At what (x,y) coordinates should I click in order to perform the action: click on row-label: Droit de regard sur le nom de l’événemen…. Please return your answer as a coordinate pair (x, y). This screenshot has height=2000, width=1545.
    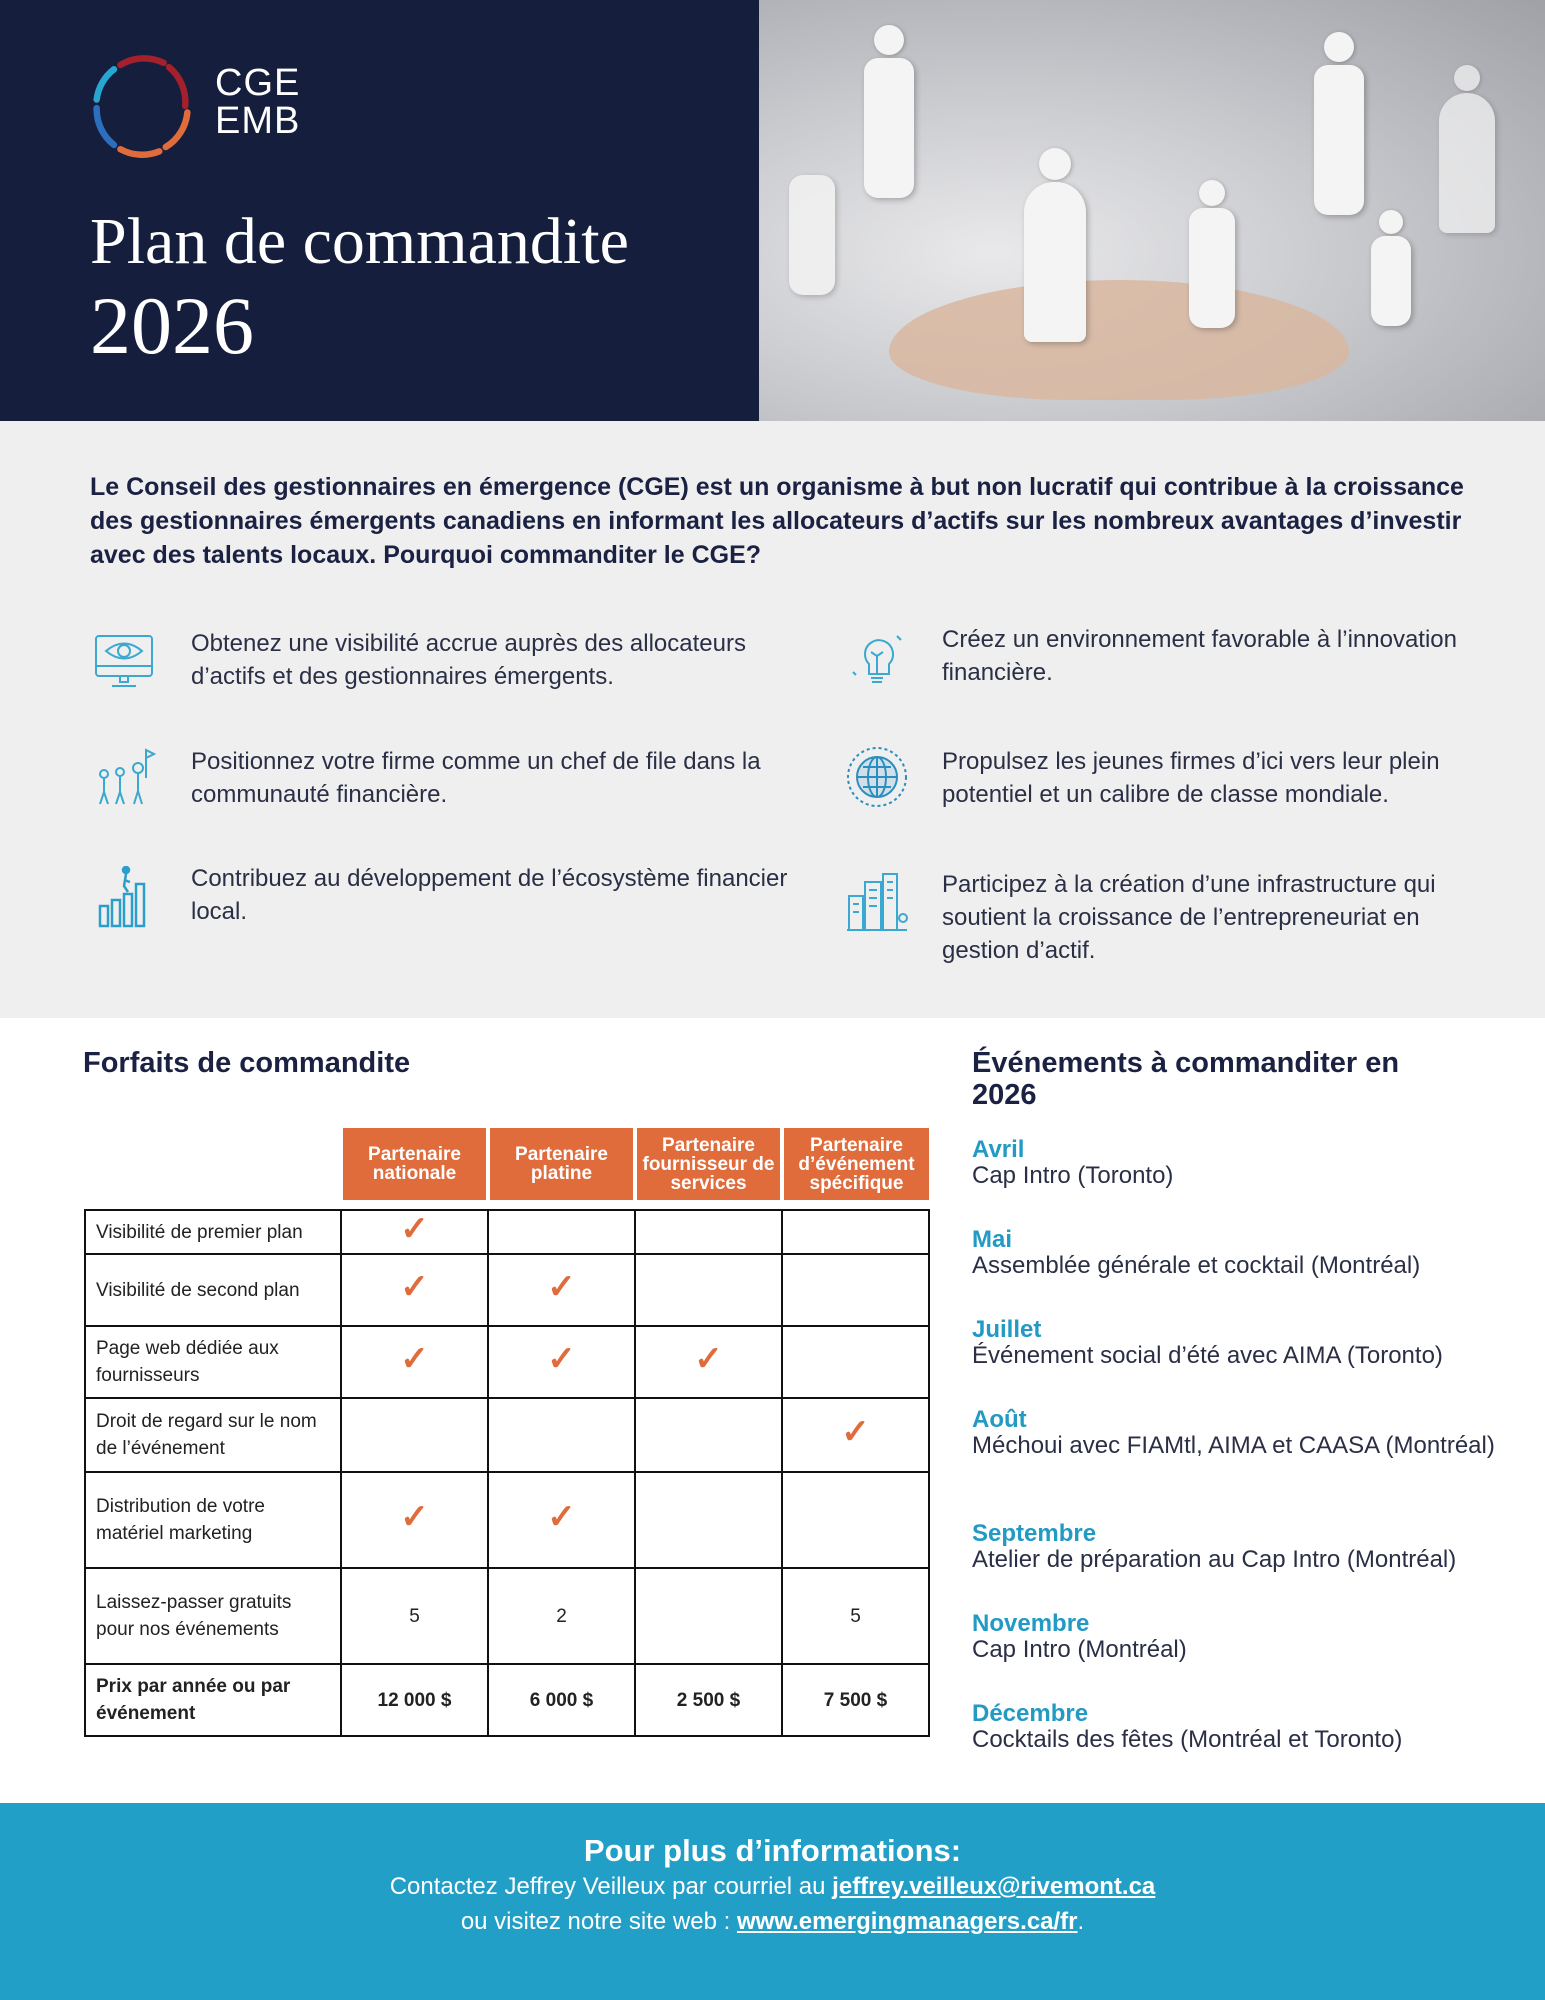
    Looking at the image, I should click on (213, 1435).